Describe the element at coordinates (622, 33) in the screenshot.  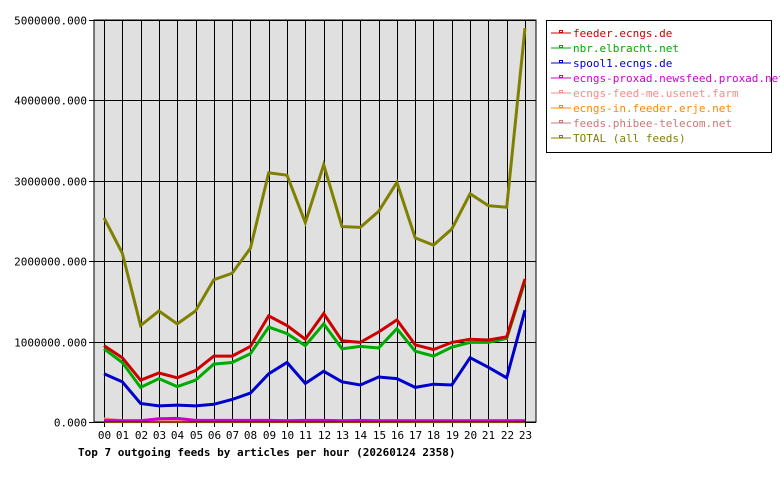
I see `legend-label: feeder.ecngs.de` at that location.